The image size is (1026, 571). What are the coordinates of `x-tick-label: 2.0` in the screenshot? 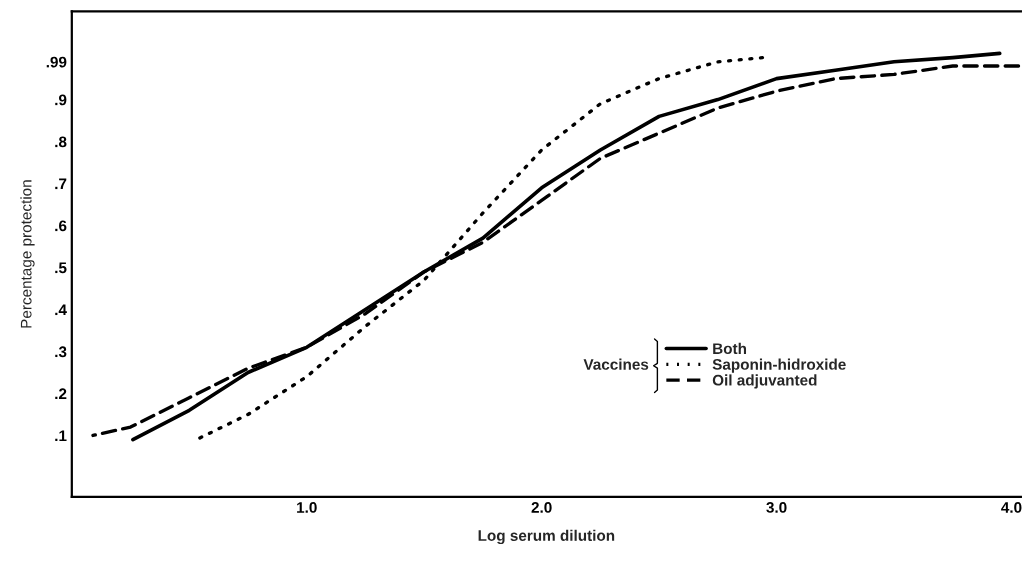 It's located at (541, 507).